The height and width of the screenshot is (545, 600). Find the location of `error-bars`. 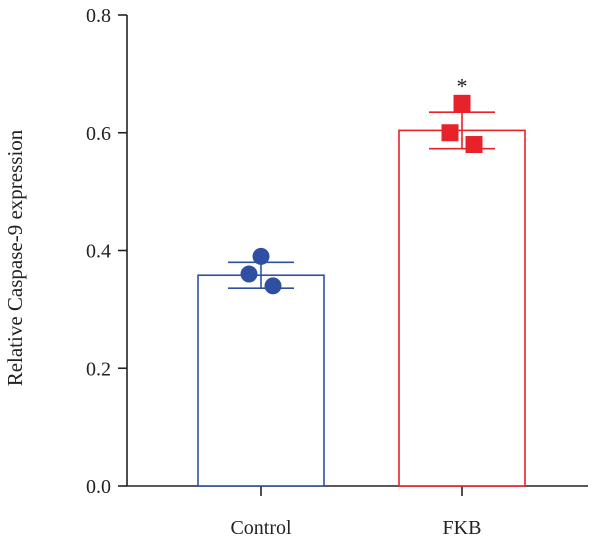

error-bars is located at coordinates (361, 200).